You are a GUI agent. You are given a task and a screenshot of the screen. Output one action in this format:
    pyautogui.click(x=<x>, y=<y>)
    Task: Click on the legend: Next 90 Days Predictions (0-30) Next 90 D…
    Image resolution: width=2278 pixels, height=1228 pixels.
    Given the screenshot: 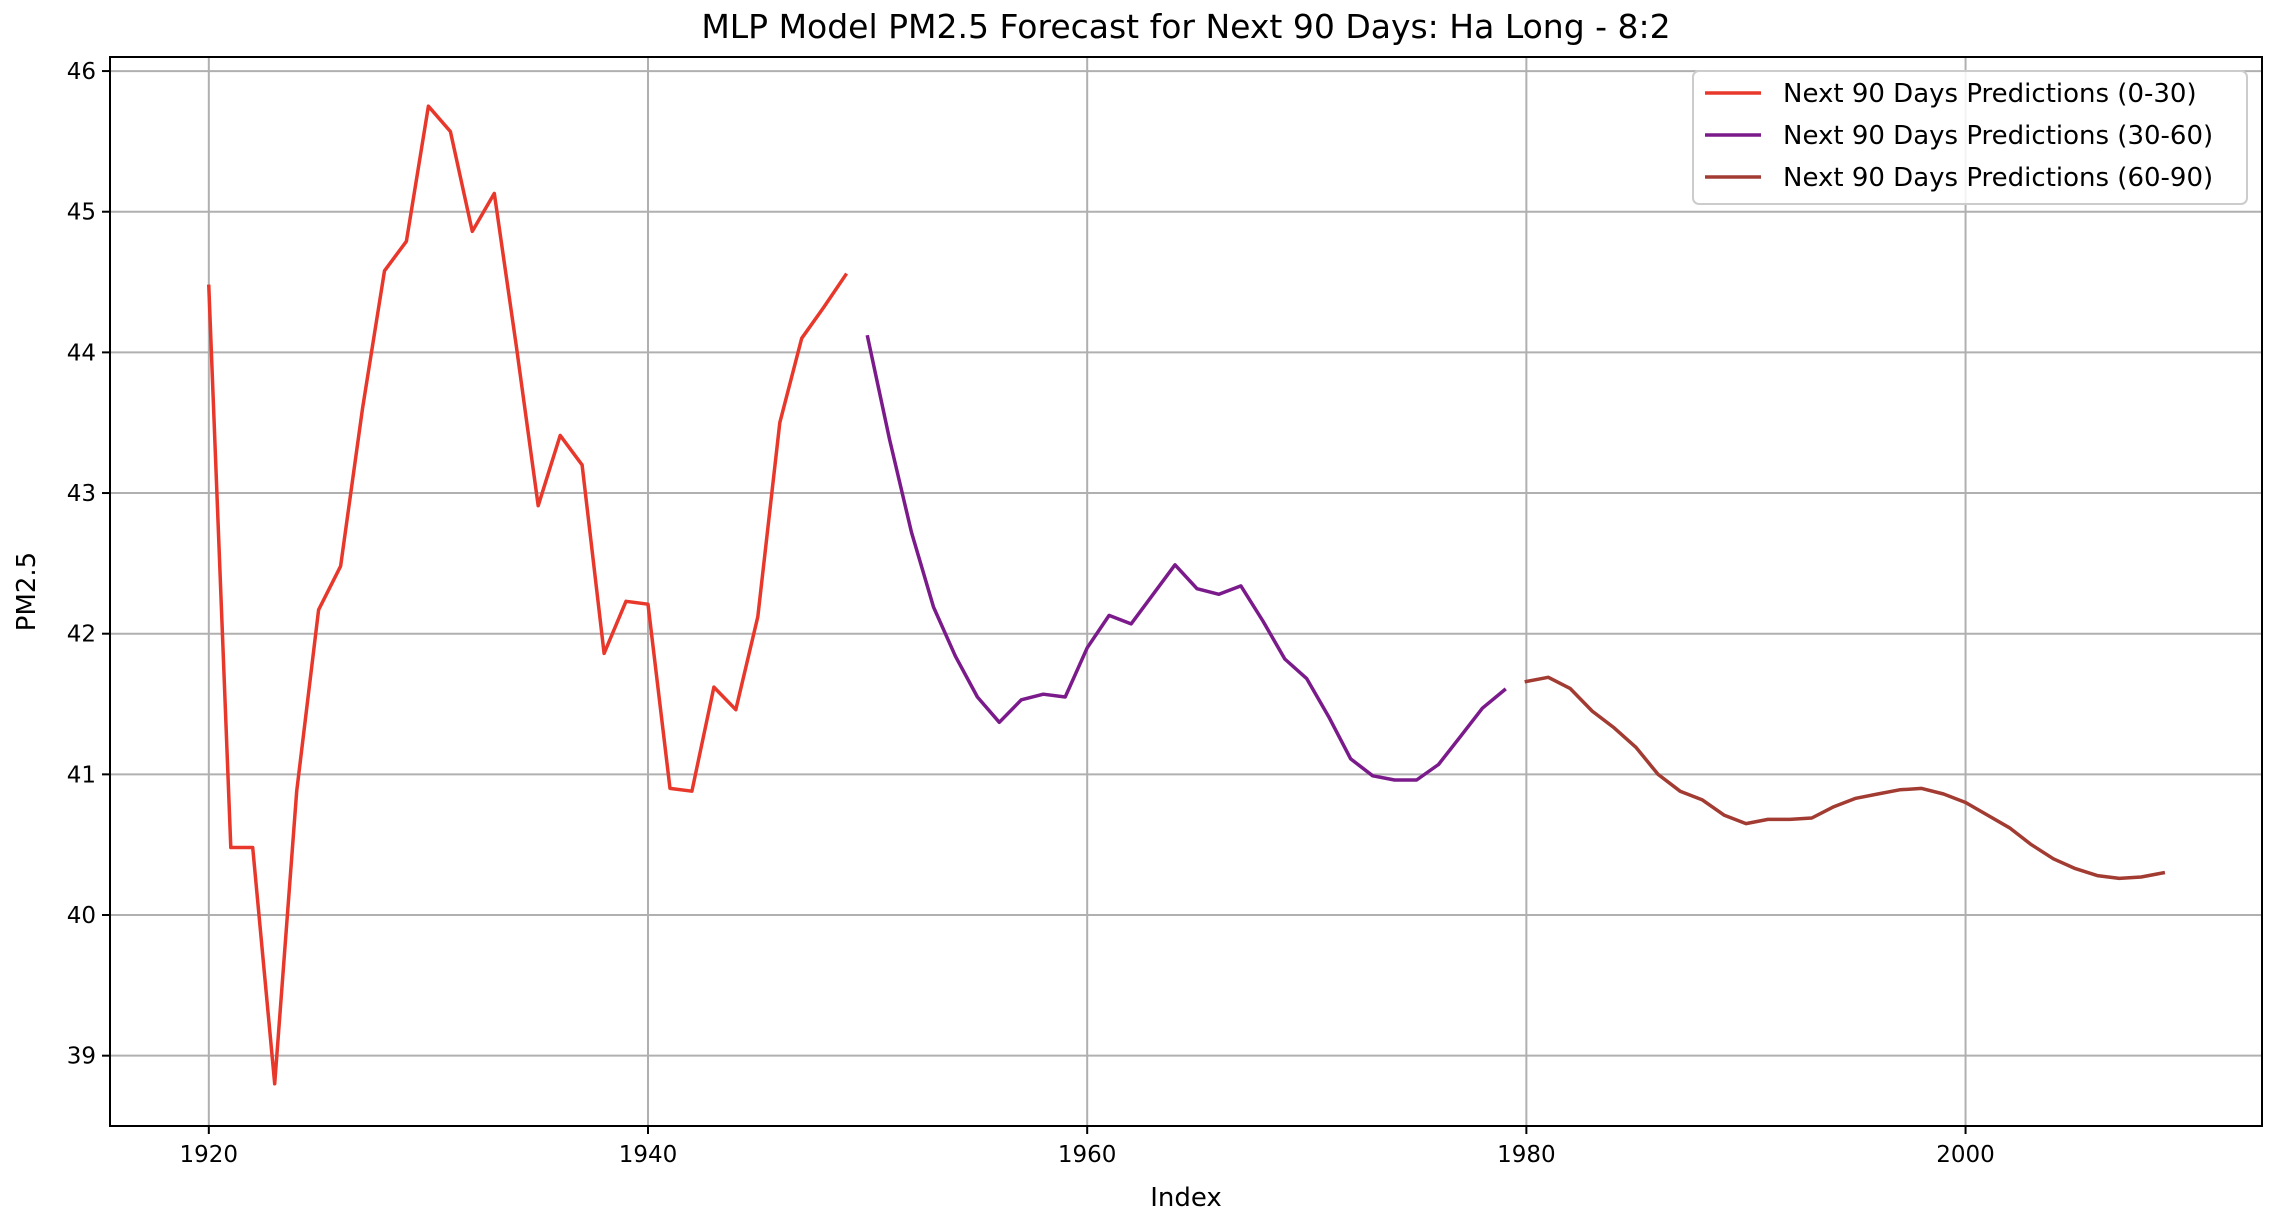 What is the action you would take?
    pyautogui.click(x=1970, y=137)
    